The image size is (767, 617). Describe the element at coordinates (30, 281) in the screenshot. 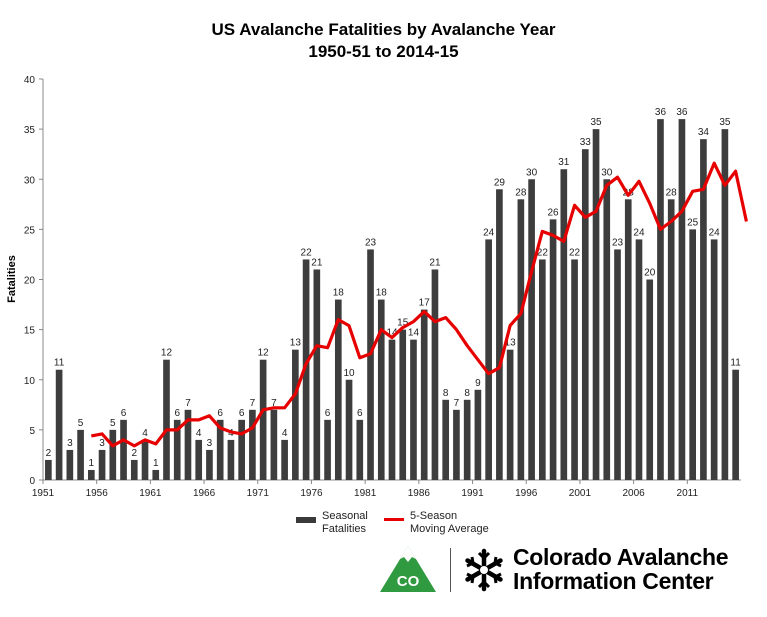

I see `y-tick-label: 20` at that location.